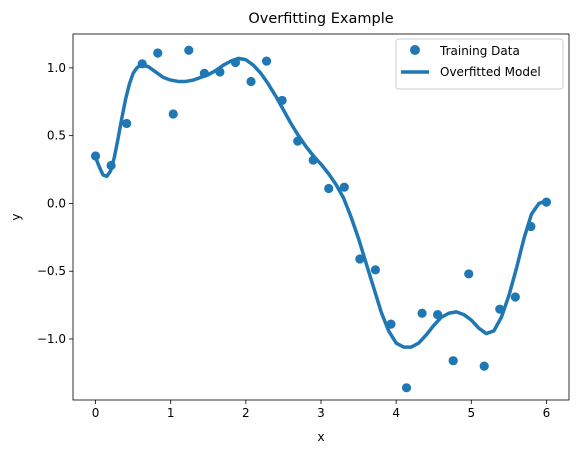 The height and width of the screenshot is (455, 578). Describe the element at coordinates (320, 19) in the screenshot. I see `chart-title: Overfitting Example` at that location.